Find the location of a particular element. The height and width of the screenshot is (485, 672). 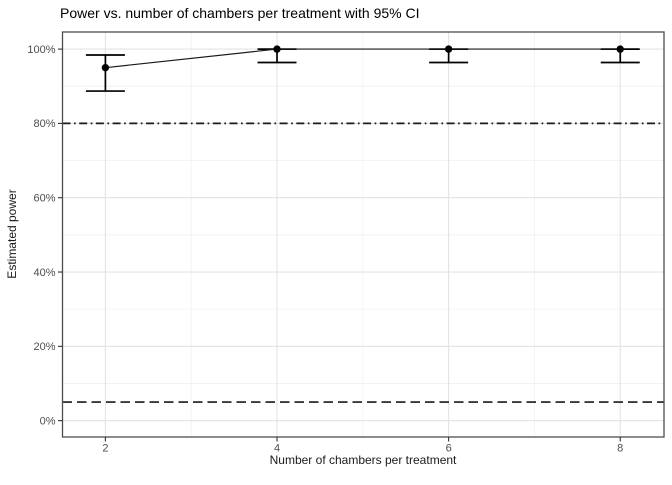

x-axis-title: Number of chambers per treatment is located at coordinates (363, 460).